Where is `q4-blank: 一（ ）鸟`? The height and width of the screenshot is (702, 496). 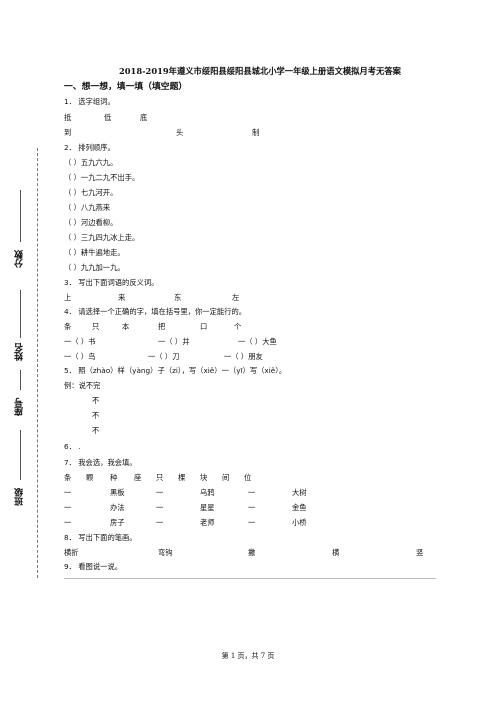 q4-blank: 一（ ）鸟 is located at coordinates (80, 356).